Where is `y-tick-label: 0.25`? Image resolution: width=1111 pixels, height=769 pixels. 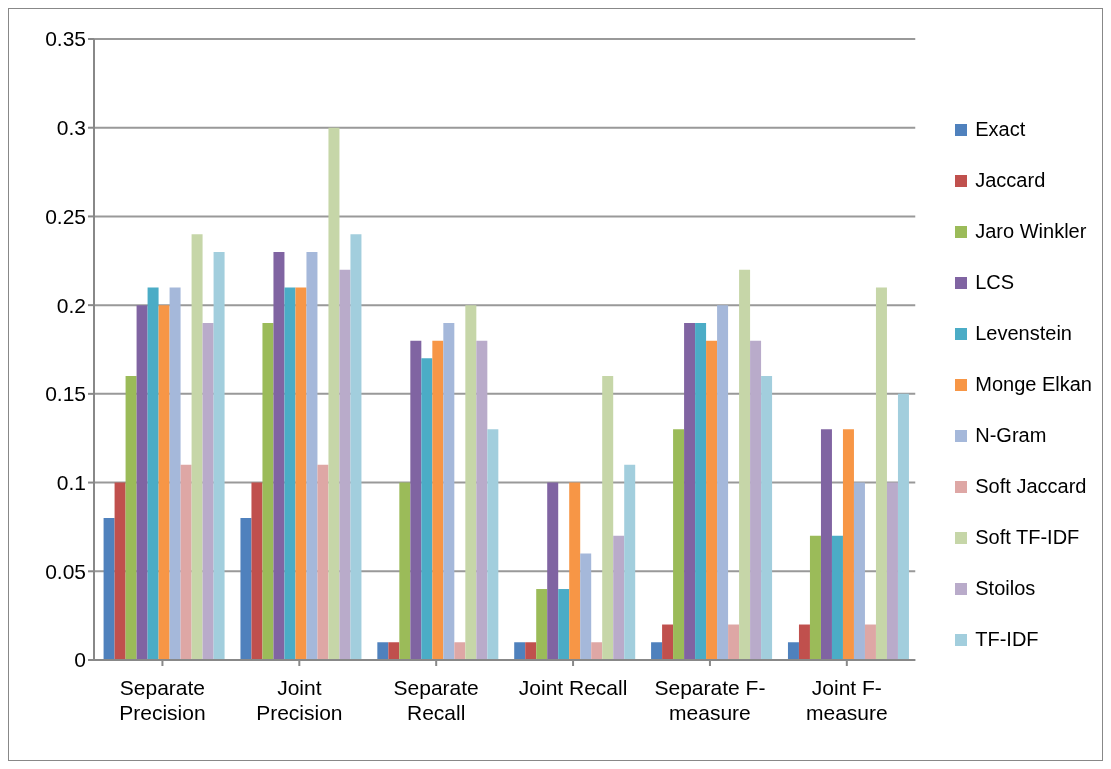 y-tick-label: 0.25 is located at coordinates (65, 216).